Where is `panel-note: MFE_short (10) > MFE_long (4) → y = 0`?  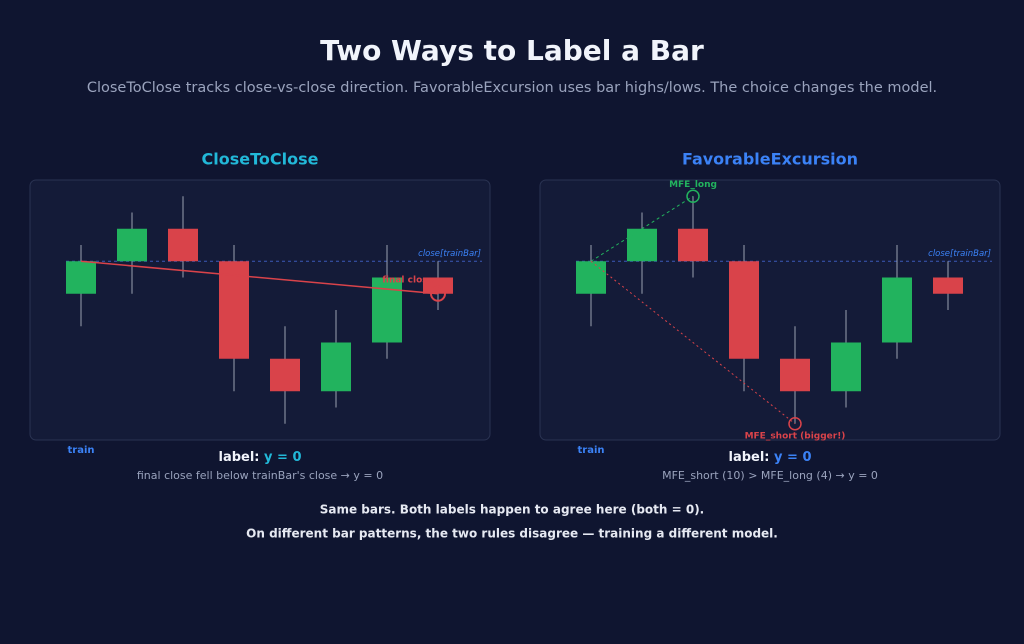 panel-note: MFE_short (10) > MFE_long (4) → y = 0 is located at coordinates (770, 475).